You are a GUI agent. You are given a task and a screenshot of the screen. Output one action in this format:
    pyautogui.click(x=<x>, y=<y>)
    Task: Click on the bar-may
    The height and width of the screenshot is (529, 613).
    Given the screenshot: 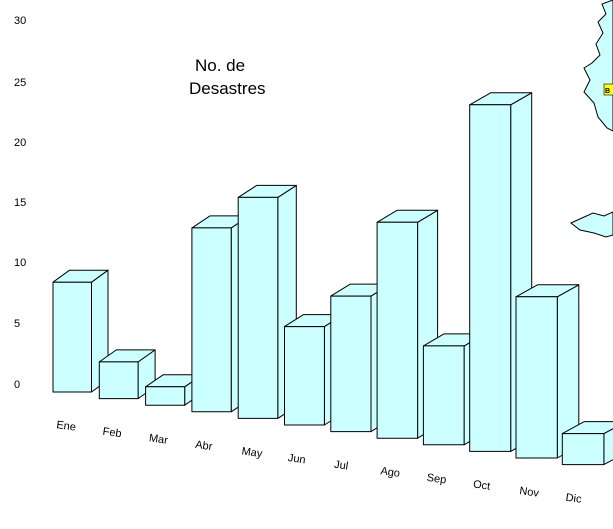 What is the action you would take?
    pyautogui.click(x=267, y=301)
    